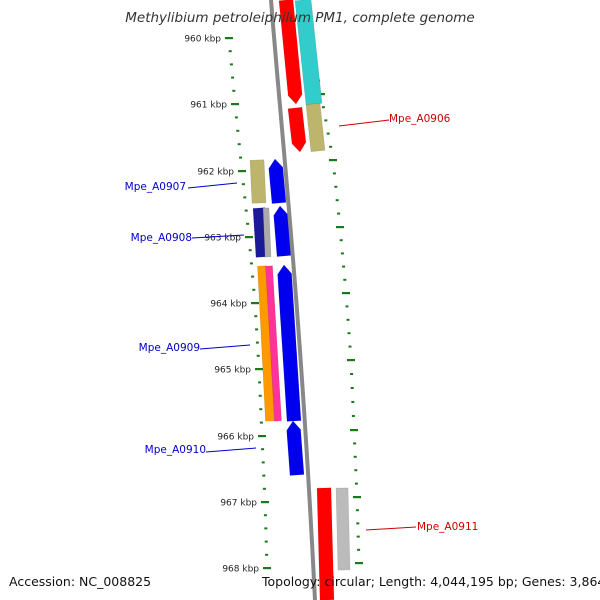 The image size is (600, 600). I want to click on ruler-label: 960 kbp, so click(202, 40).